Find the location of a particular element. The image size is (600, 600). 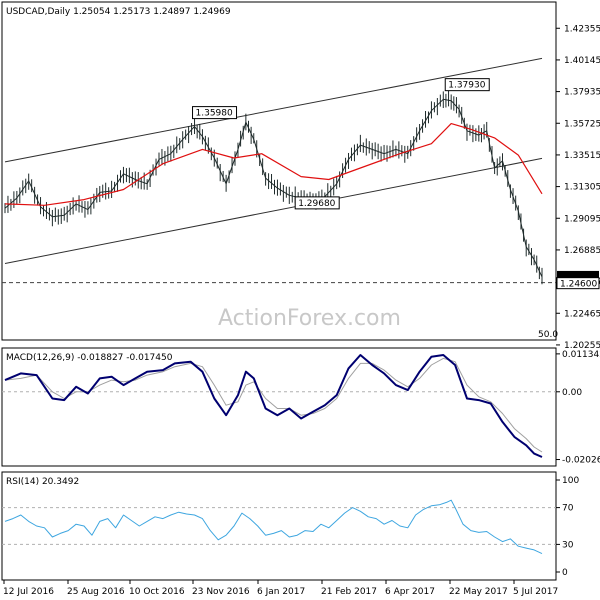

price-y-tick-label: 1.42355 is located at coordinates (582, 29).